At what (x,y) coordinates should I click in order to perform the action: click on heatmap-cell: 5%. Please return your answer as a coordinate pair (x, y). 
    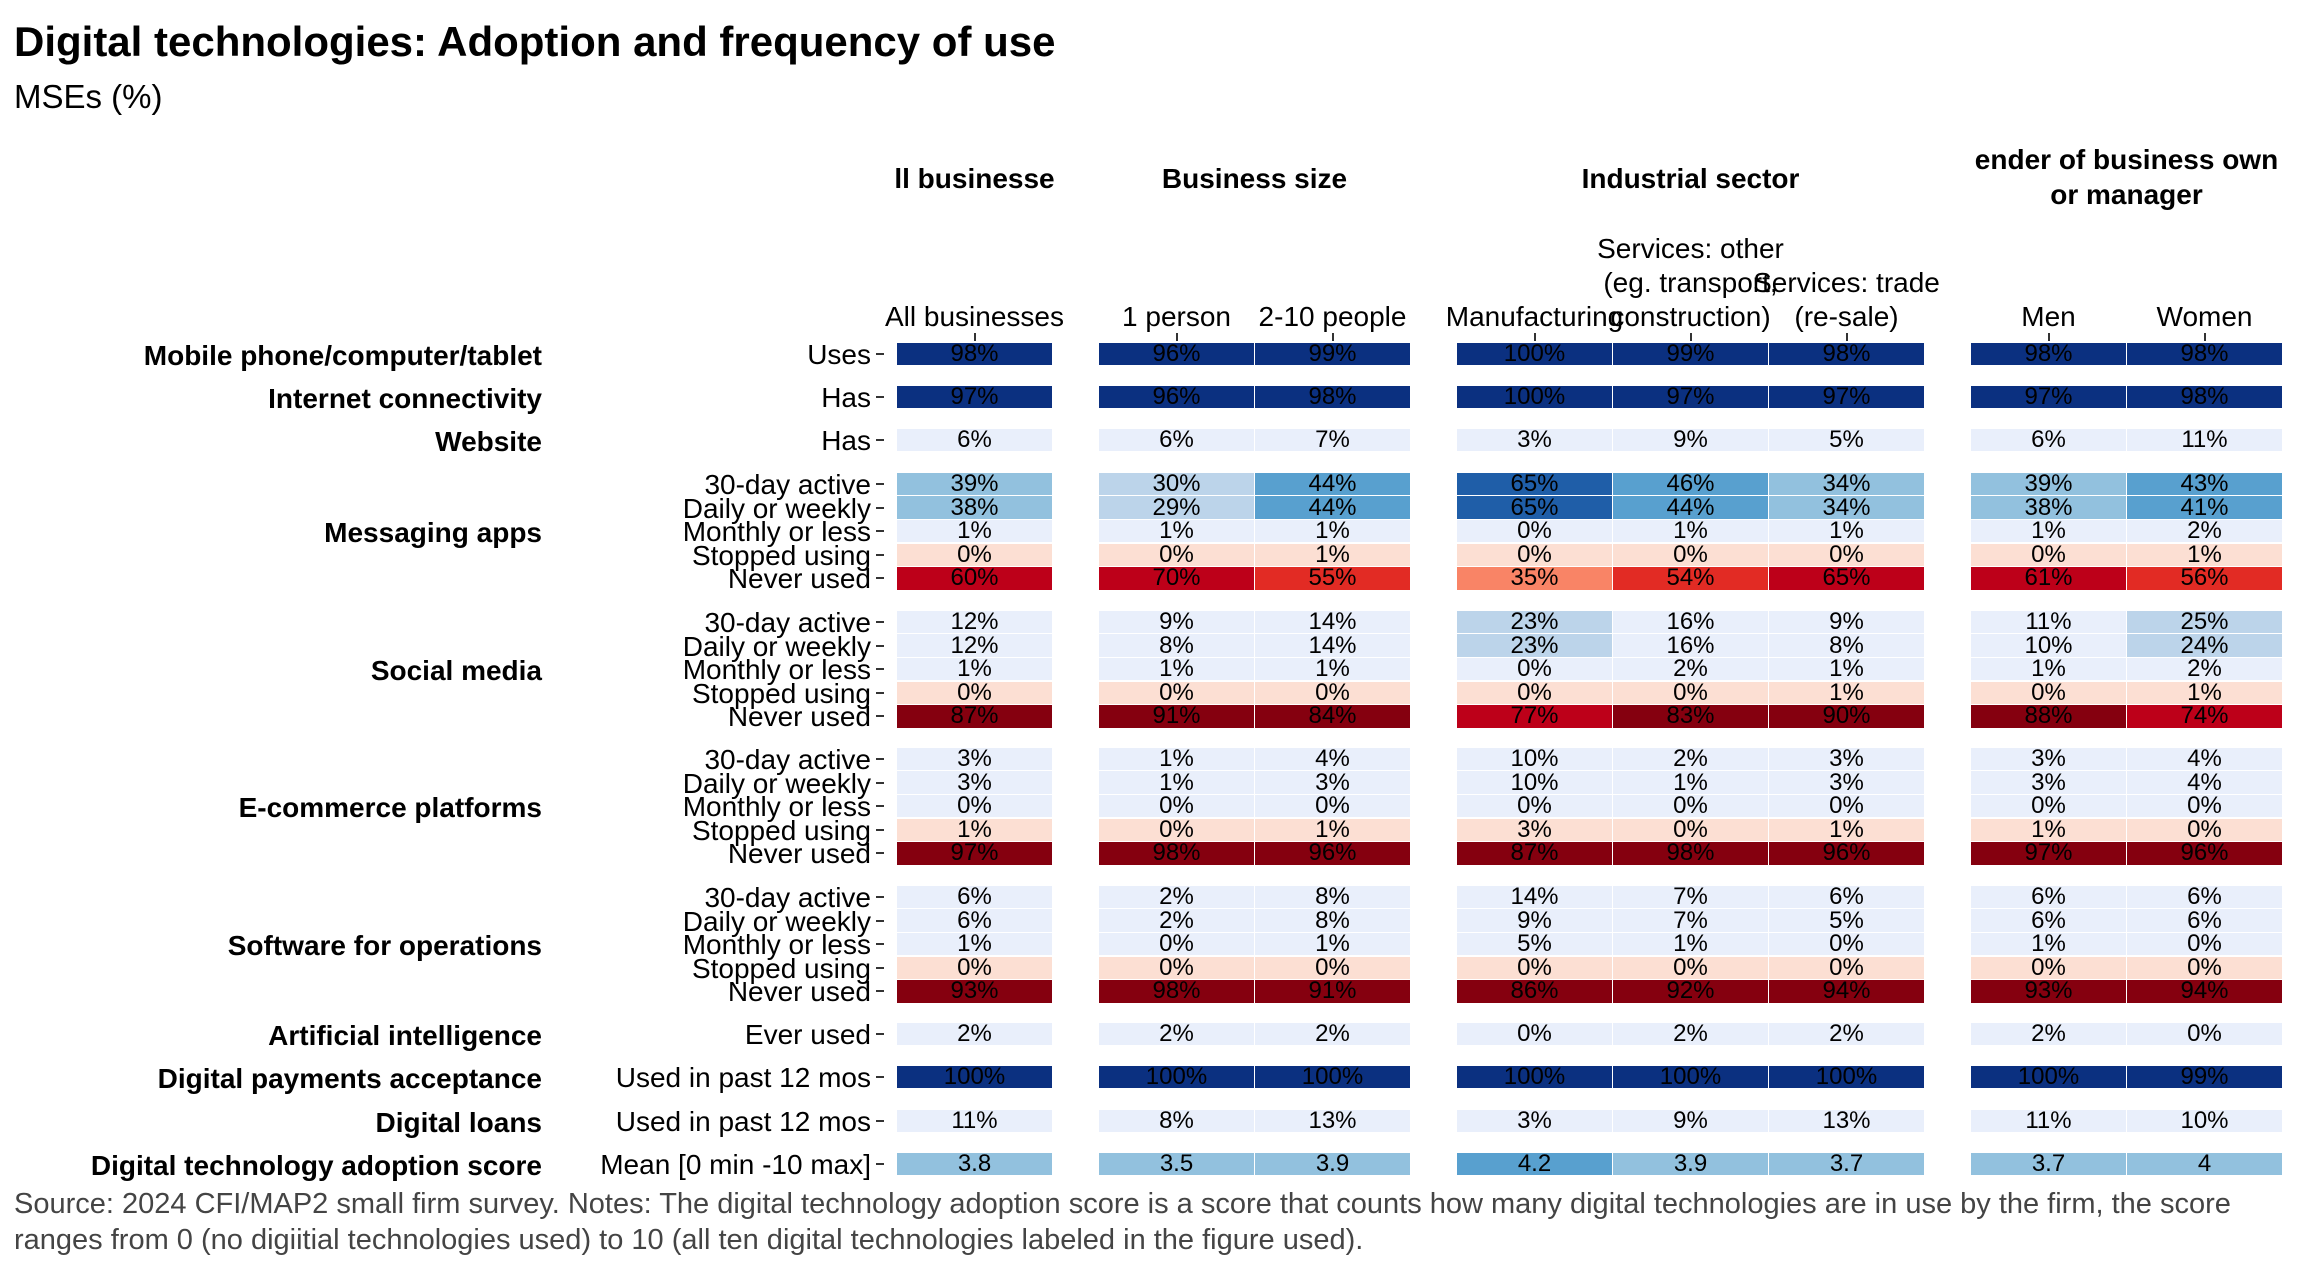
    Looking at the image, I should click on (1534, 943).